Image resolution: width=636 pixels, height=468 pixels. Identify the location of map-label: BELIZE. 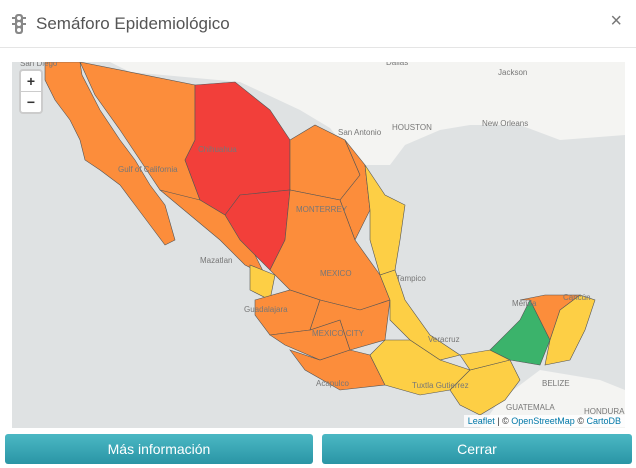
(556, 383).